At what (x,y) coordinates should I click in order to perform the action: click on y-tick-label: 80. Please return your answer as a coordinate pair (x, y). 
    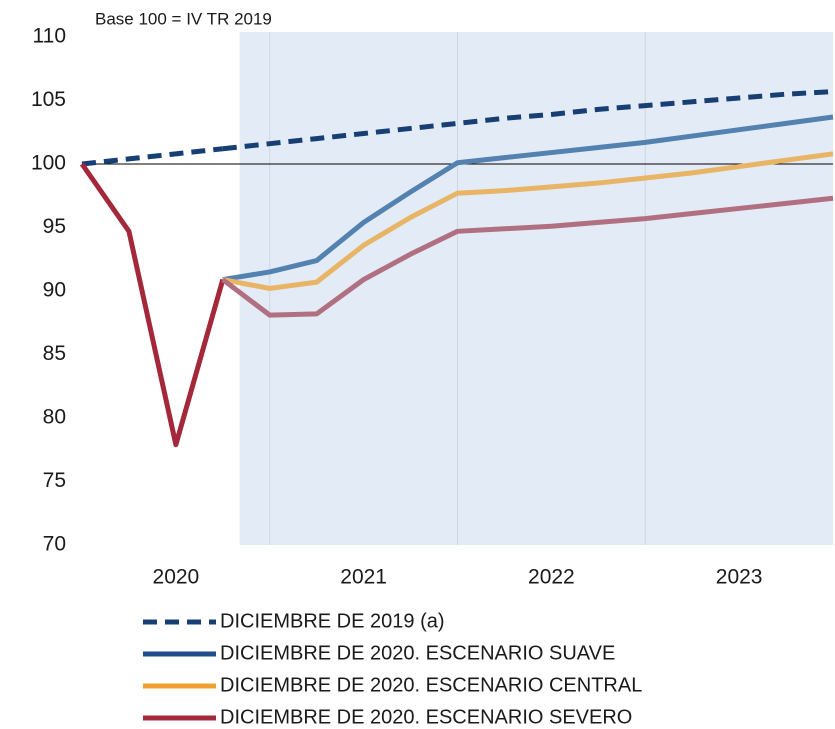
    Looking at the image, I should click on (54, 417).